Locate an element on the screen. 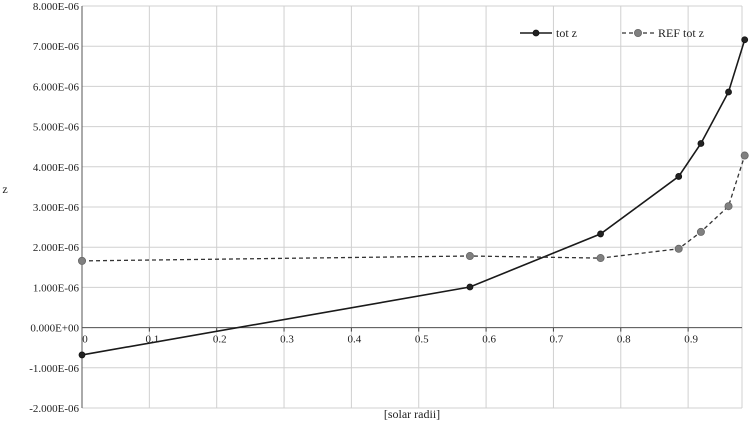  y-axis-title: z is located at coordinates (4, 189).